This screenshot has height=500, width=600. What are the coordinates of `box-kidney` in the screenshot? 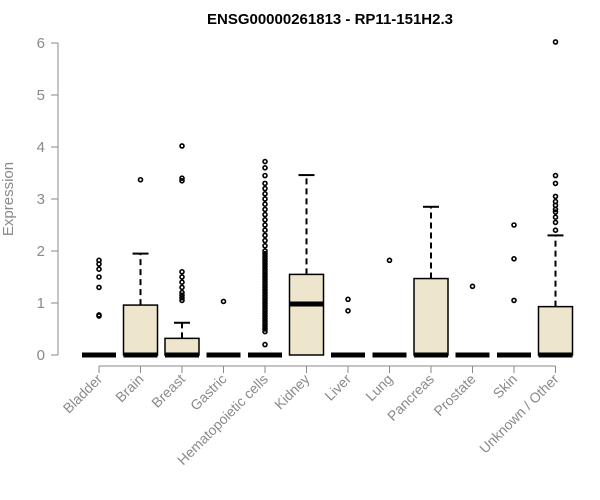 It's located at (306, 265).